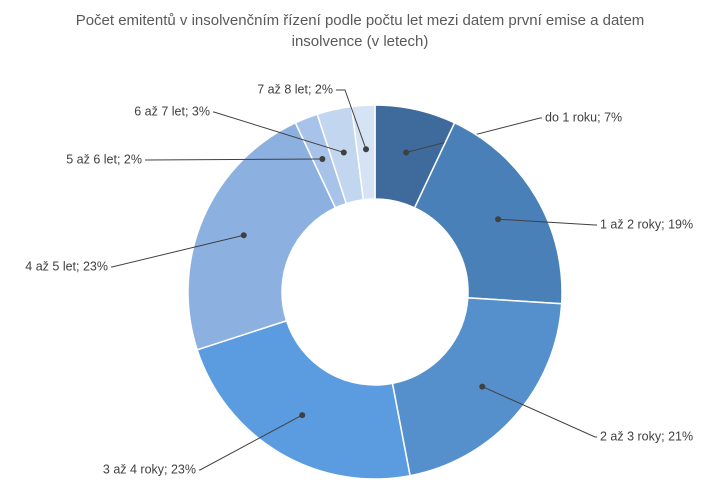 The width and height of the screenshot is (707, 480). What do you see at coordinates (295, 89) in the screenshot?
I see `data-label: 7 až 8 let; 2%` at bounding box center [295, 89].